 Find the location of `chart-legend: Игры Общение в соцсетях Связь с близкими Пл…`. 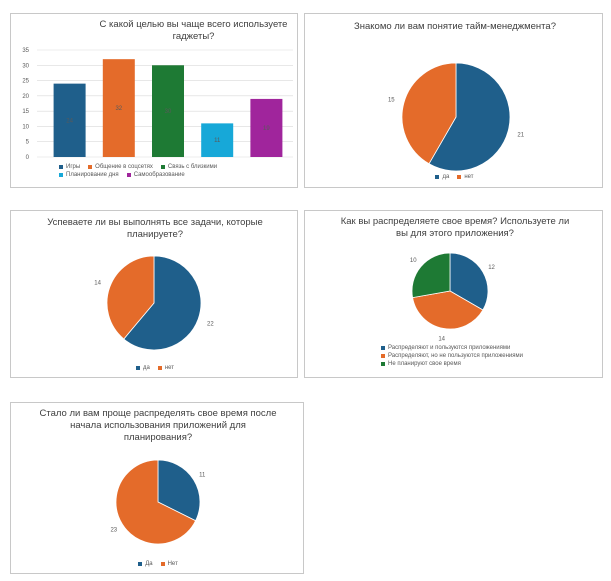

chart-legend: Игры Общение в соцсетях Связь с близкими Пл… is located at coordinates (174, 172).